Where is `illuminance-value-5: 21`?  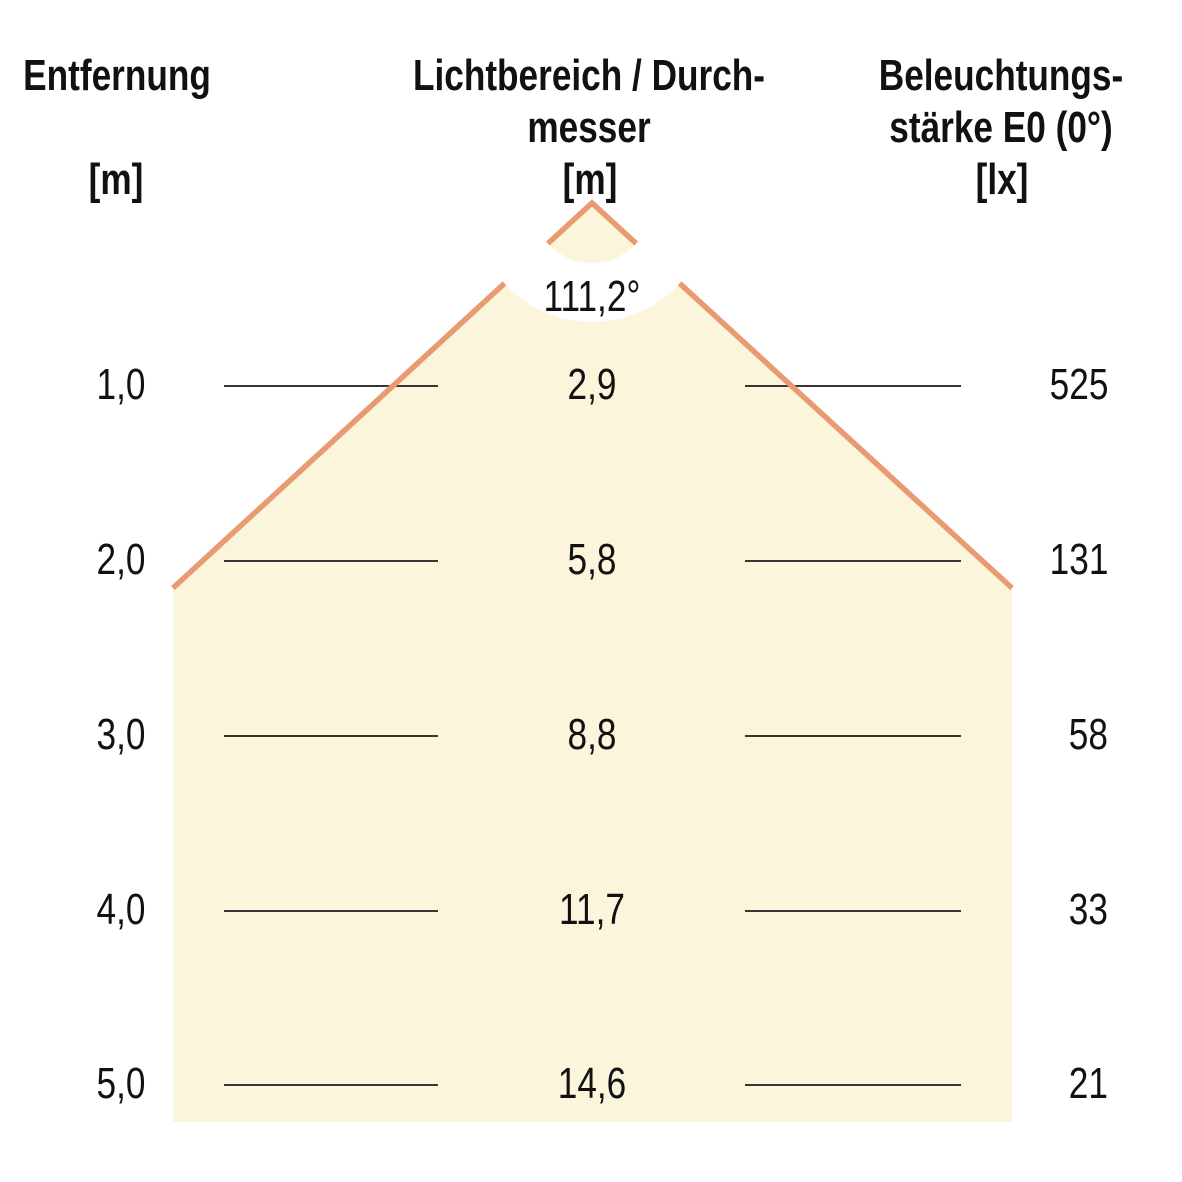
illuminance-value-5: 21 is located at coordinates (1088, 1083).